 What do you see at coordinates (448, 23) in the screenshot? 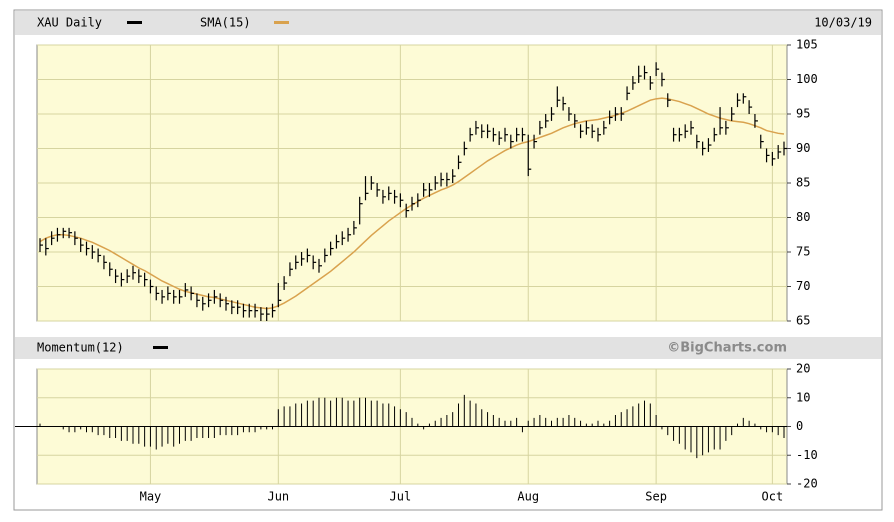
I see `price-header` at bounding box center [448, 23].